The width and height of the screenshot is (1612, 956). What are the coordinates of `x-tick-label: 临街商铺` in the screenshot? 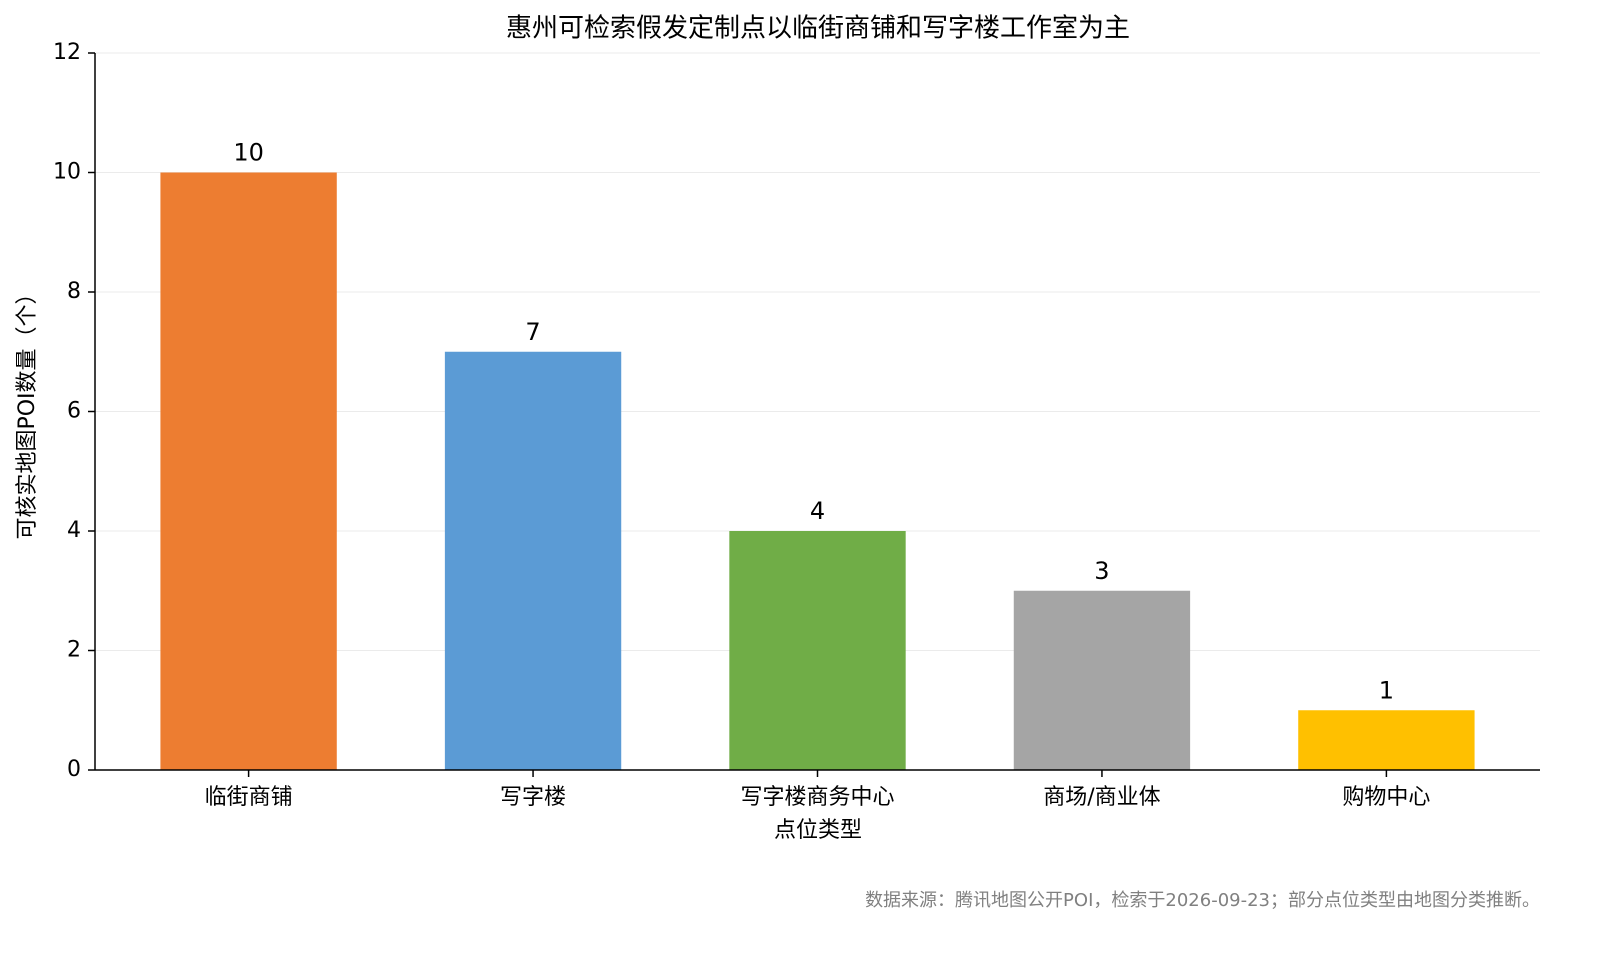 It's located at (249, 797).